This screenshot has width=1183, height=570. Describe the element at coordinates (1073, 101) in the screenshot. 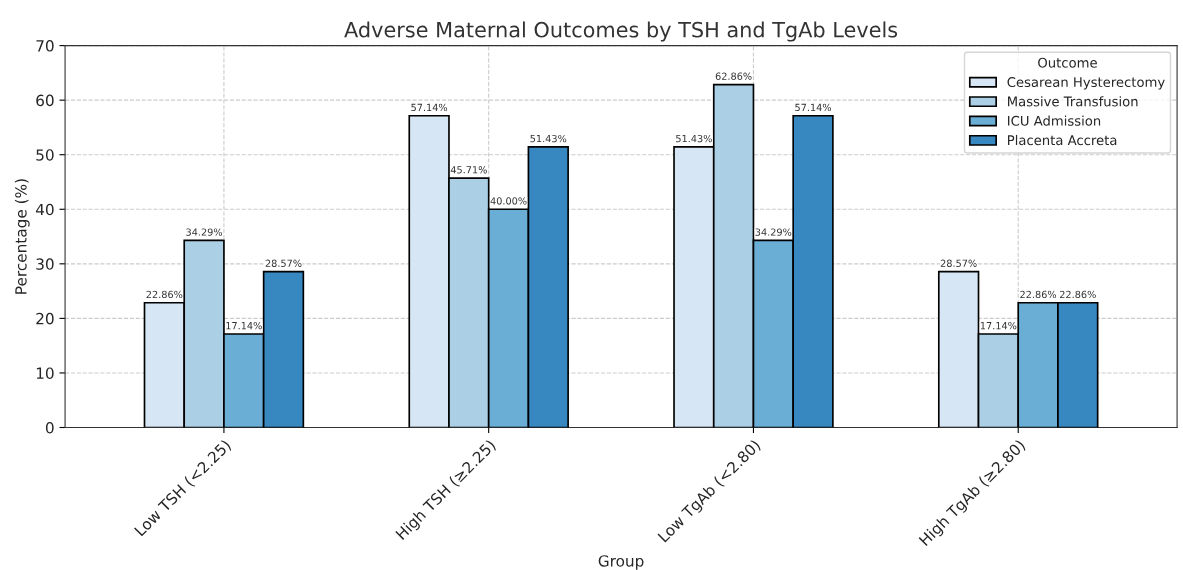

I see `legend-label: Massive Transfusion` at that location.